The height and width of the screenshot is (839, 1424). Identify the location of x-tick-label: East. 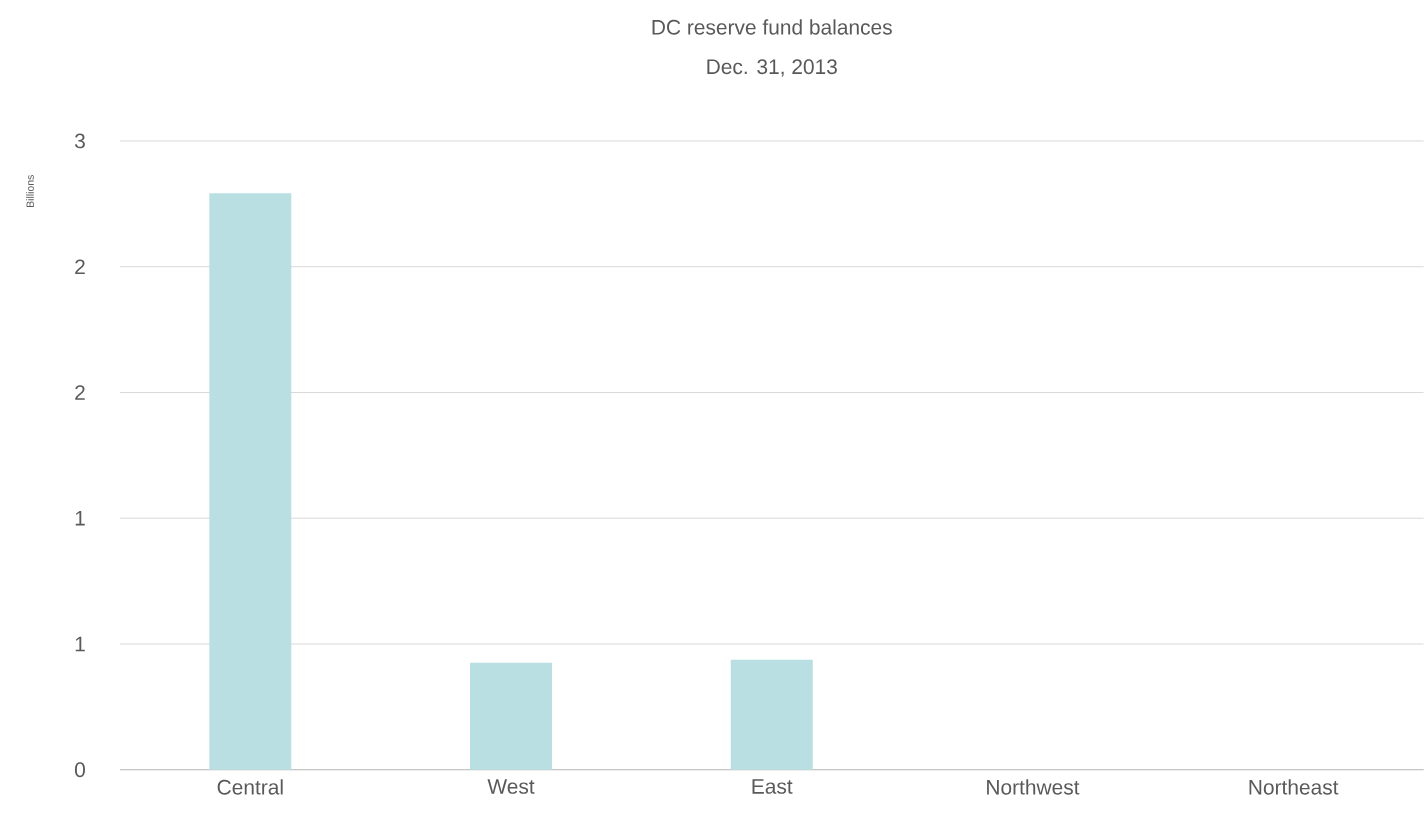
(772, 786).